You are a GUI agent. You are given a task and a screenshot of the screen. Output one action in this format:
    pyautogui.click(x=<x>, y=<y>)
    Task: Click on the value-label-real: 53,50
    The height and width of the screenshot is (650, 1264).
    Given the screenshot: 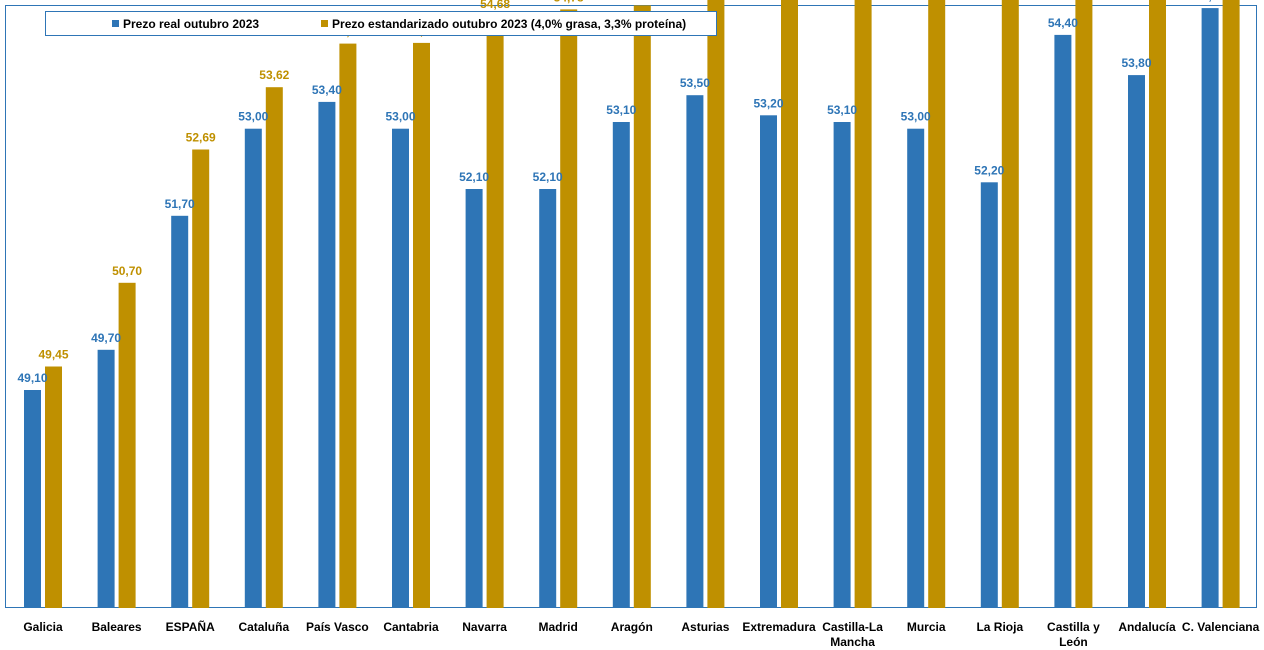 What is the action you would take?
    pyautogui.click(x=695, y=83)
    